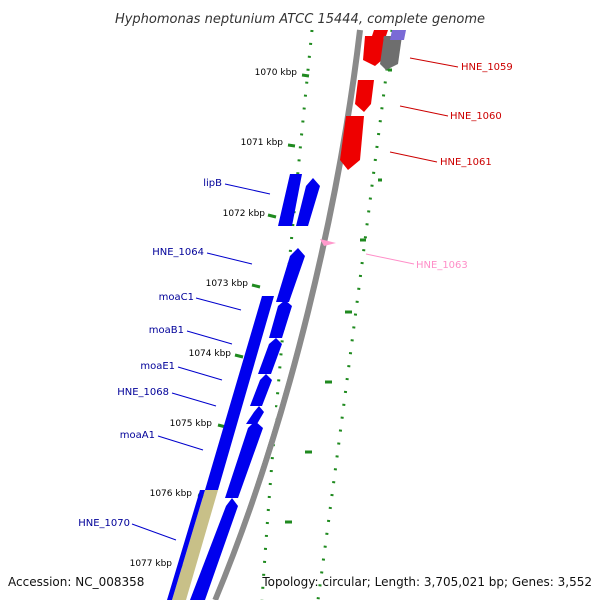  I want to click on reverse-cds-features, so click(363, 138).